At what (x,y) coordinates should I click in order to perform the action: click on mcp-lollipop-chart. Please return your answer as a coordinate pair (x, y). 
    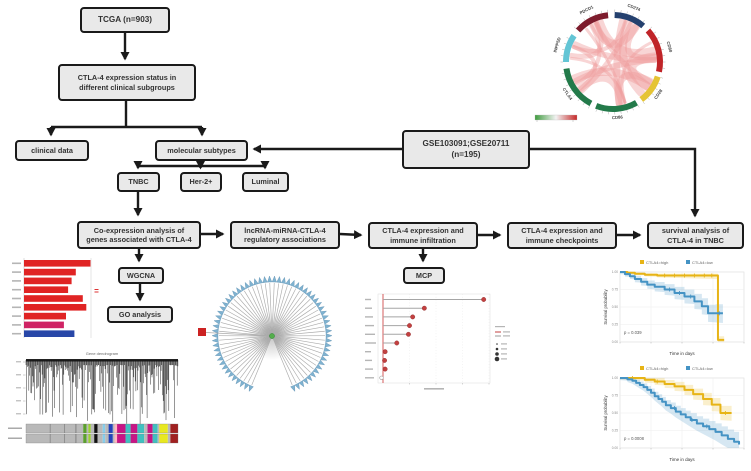
    Looking at the image, I should click on (437, 341).